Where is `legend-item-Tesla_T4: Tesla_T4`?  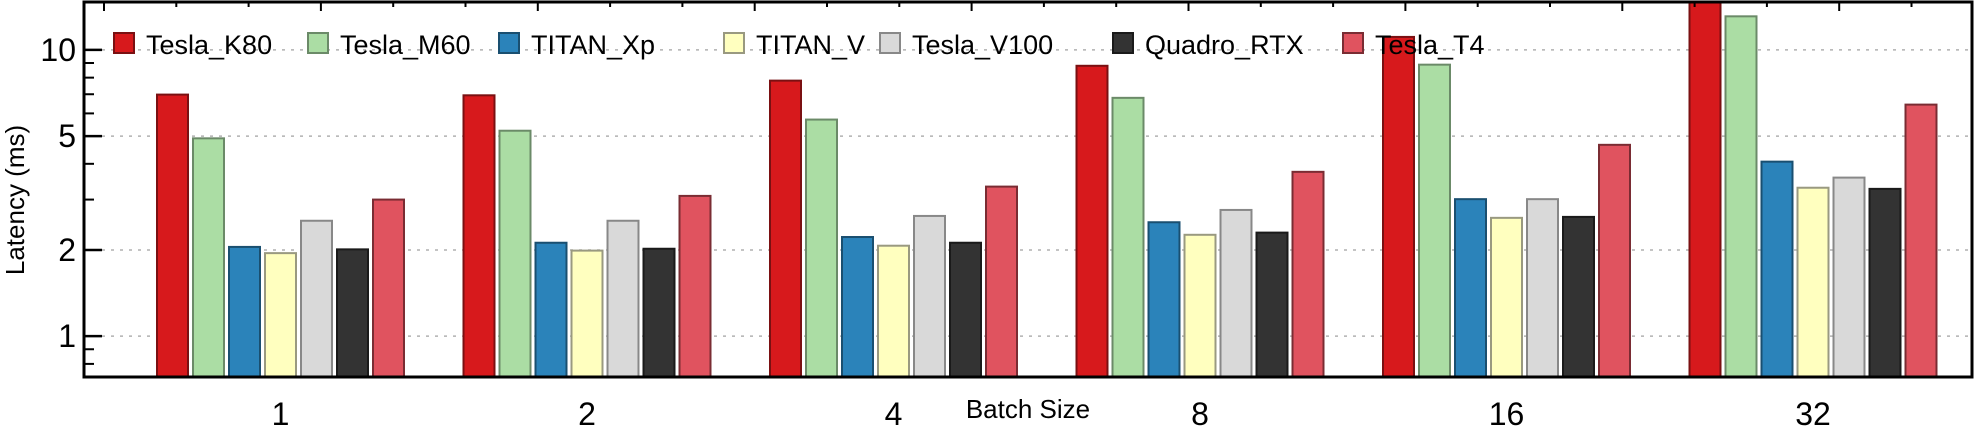 legend-item-Tesla_T4: Tesla_T4 is located at coordinates (1413, 45).